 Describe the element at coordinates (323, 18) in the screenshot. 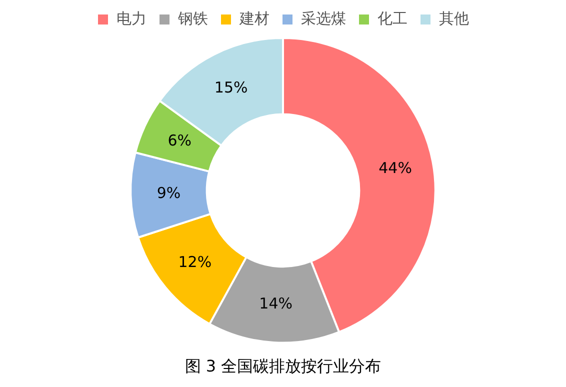

I see `legend-label: 采选煤` at that location.